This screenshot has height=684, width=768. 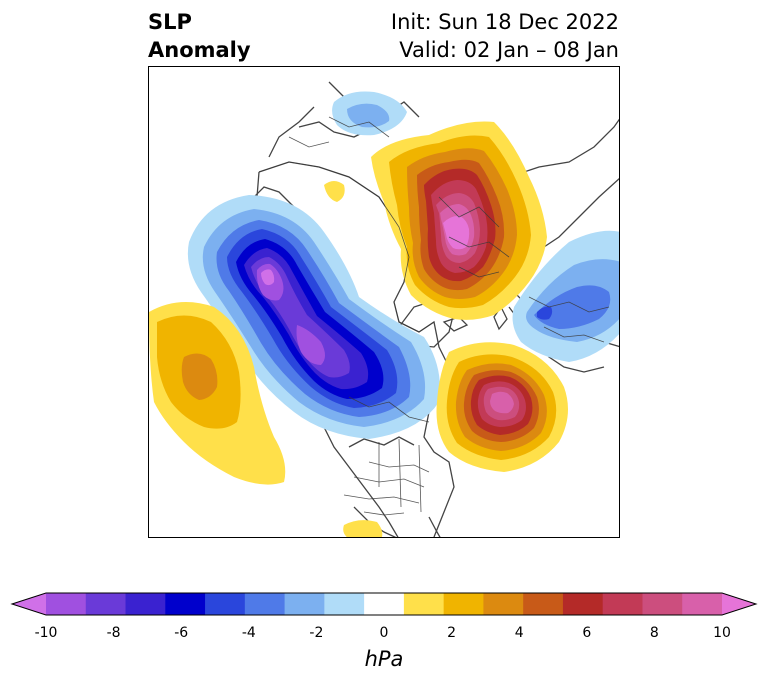 What do you see at coordinates (509, 50) in the screenshot?
I see `valid-range: Valid: 02 Jan – 08 Jan` at bounding box center [509, 50].